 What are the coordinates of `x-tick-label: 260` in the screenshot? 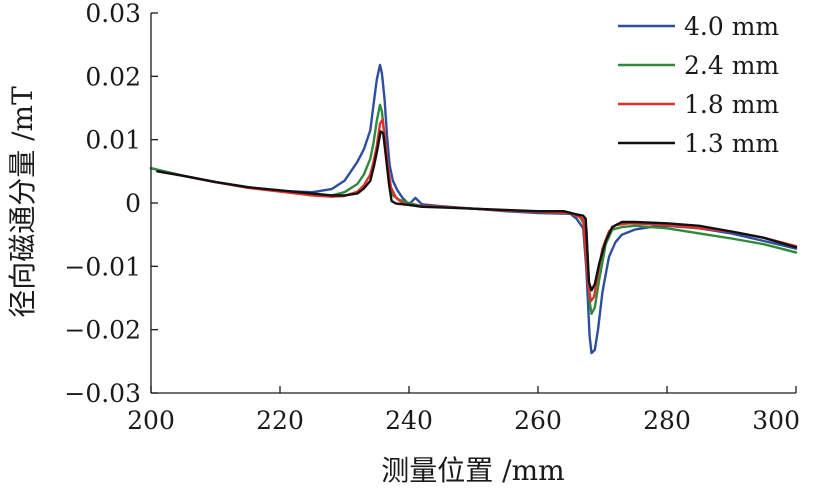 It's located at (538, 420).